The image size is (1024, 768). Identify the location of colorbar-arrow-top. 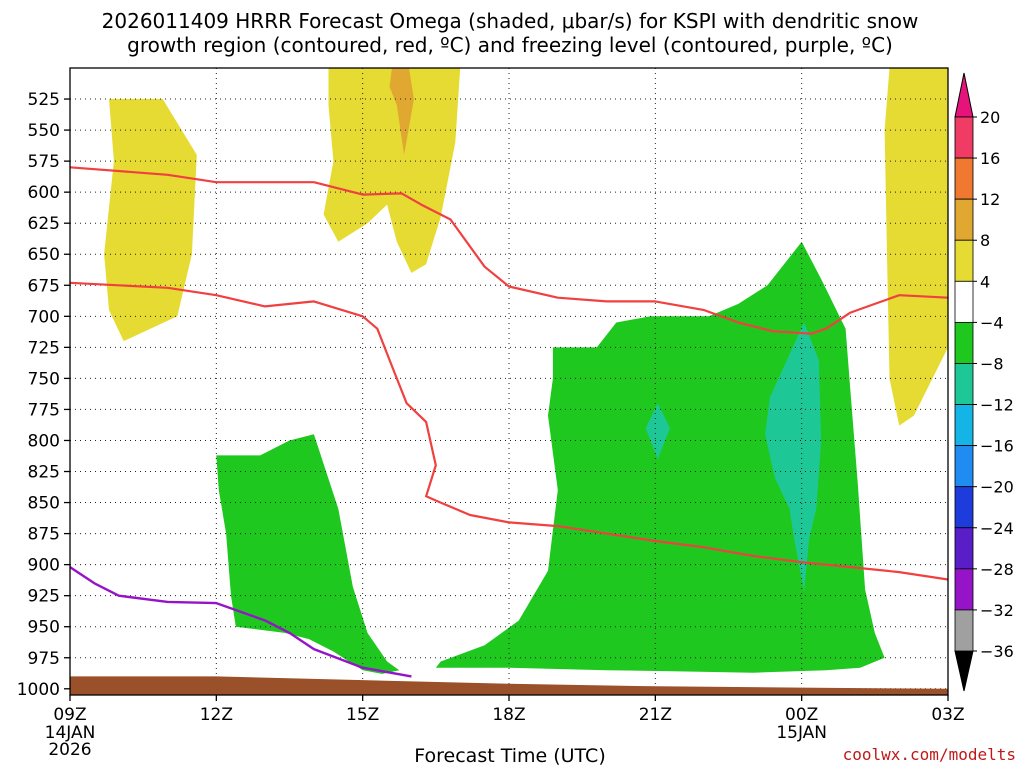
(964, 95).